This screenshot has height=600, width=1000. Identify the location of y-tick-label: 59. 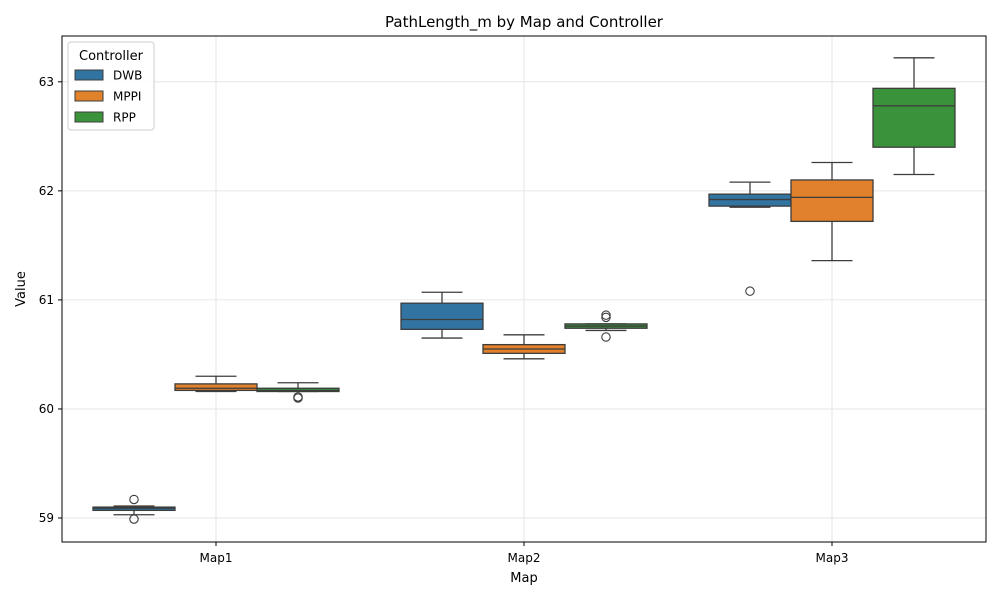
(46, 518).